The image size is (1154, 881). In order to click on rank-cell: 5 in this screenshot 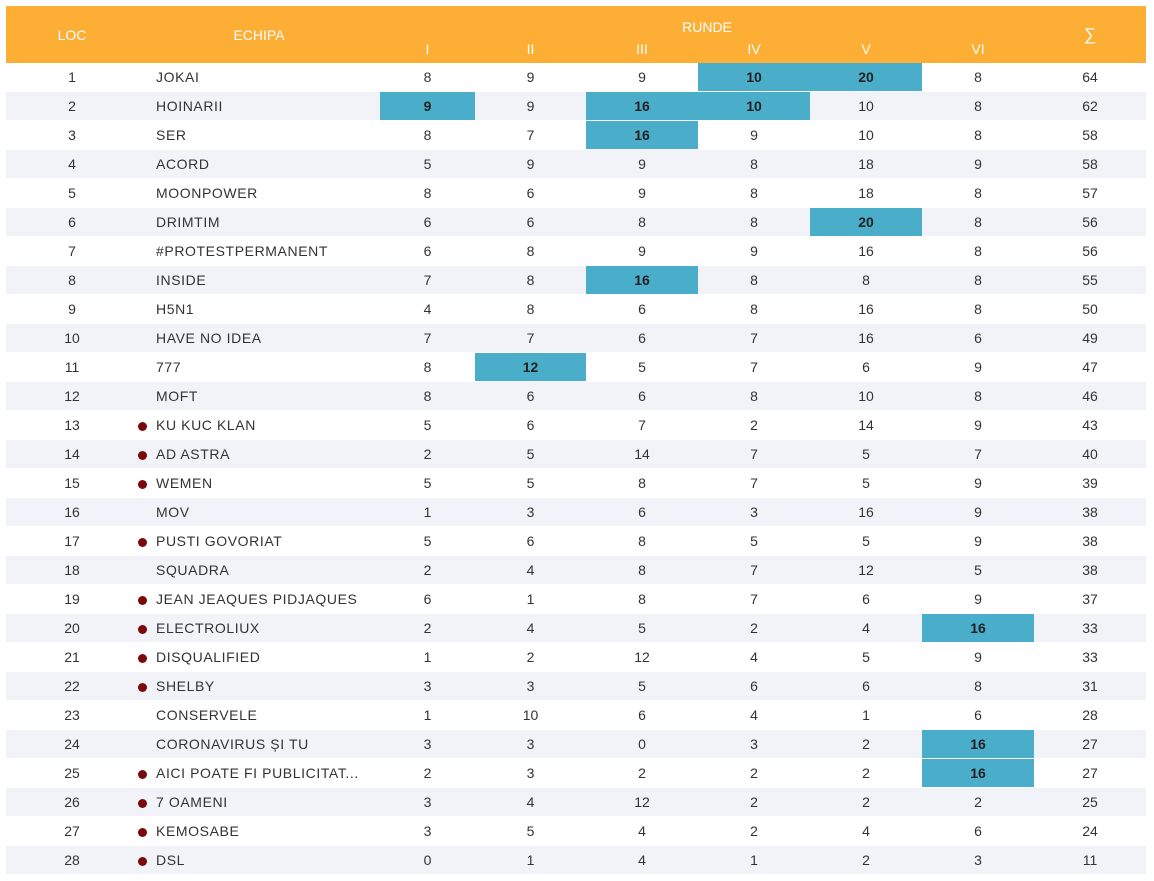, I will do `click(72, 193)`.